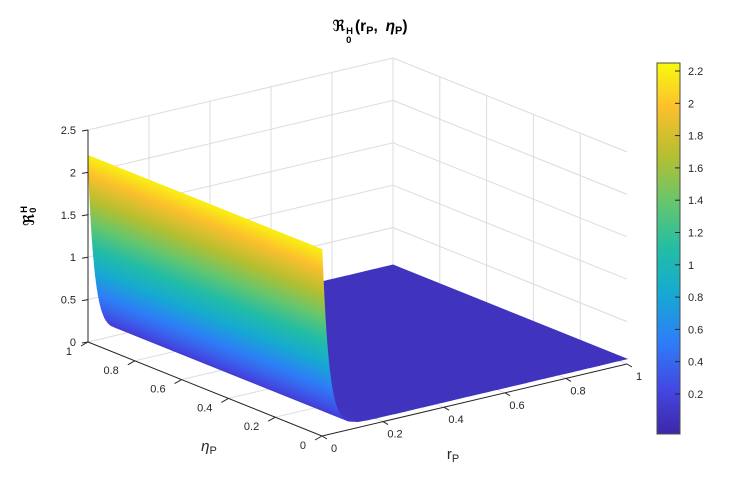  Describe the element at coordinates (695, 169) in the screenshot. I see `colorbar-tick-label: 1.6` at that location.